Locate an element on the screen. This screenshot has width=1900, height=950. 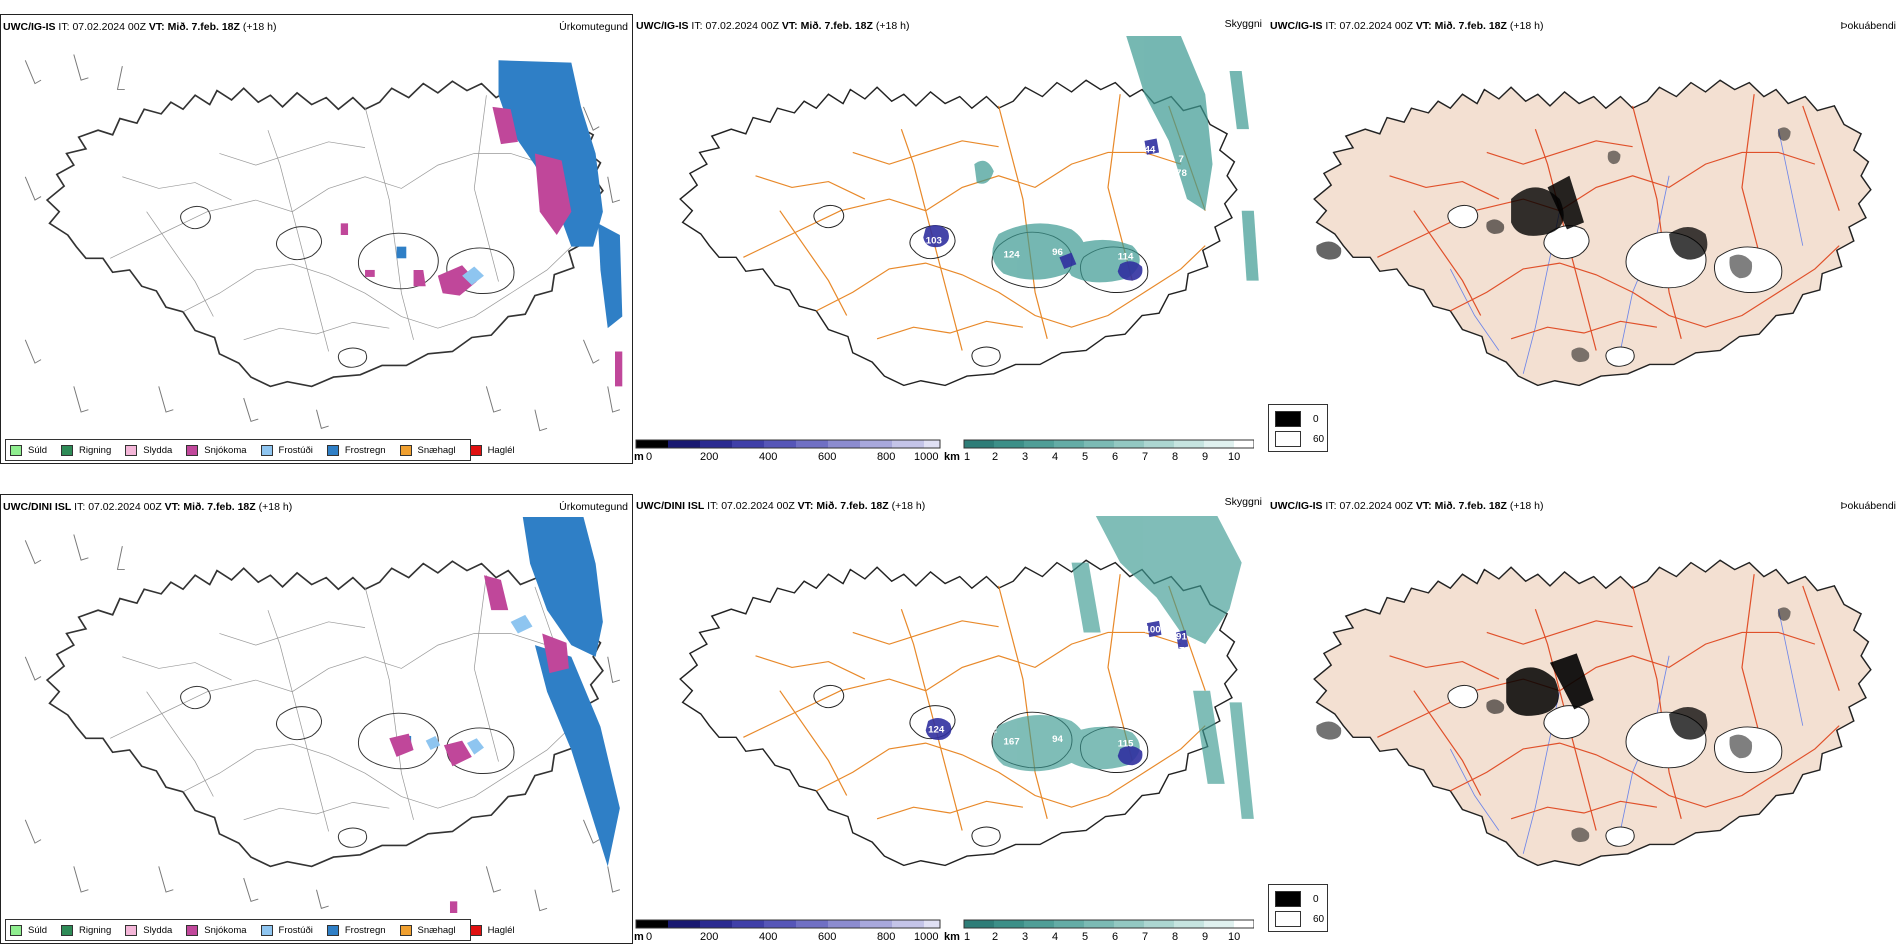
precip-legend-item: Slydda is located at coordinates (149, 450).